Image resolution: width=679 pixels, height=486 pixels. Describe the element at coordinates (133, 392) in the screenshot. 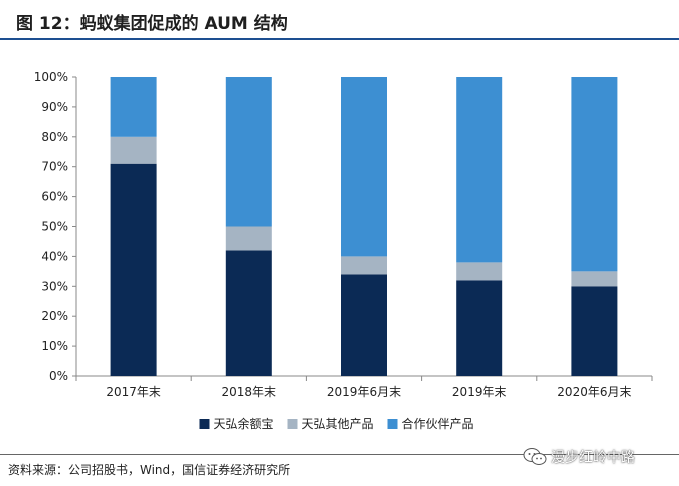

I see `x-tick-label: 2017年末` at that location.